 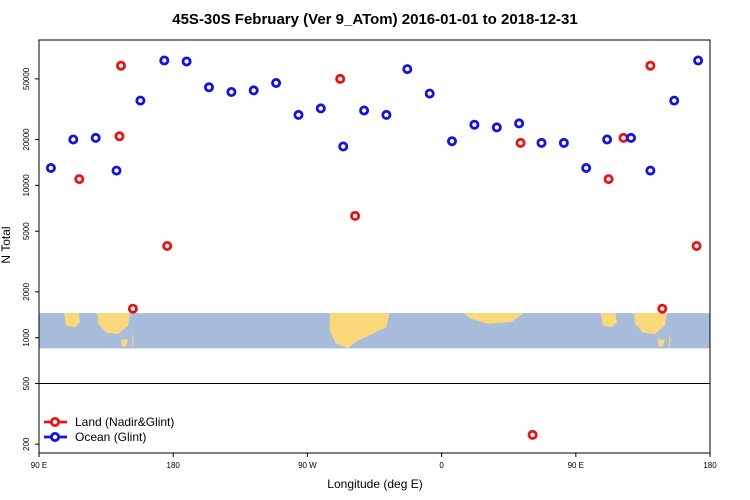 I want to click on y-tick-label: 10000, so click(x=26, y=185).